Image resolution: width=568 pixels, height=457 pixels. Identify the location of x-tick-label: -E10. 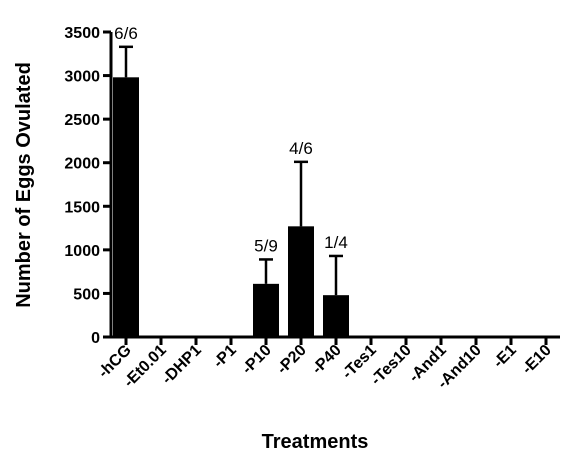
(537, 360).